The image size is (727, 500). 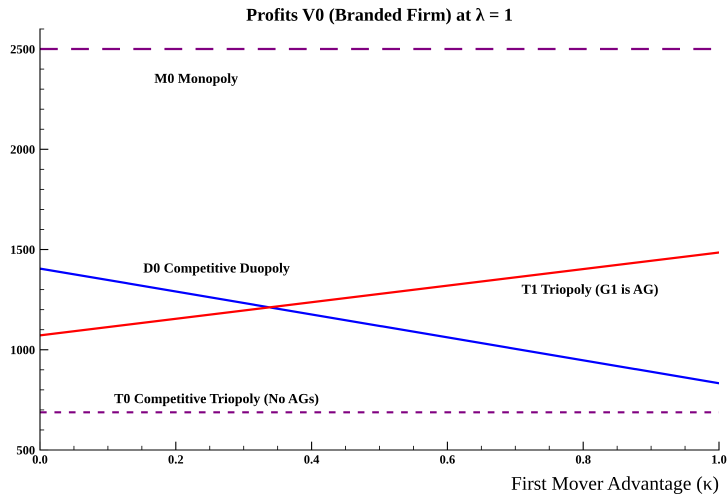 What do you see at coordinates (23, 250) in the screenshot?
I see `y-tick-label: 1500` at bounding box center [23, 250].